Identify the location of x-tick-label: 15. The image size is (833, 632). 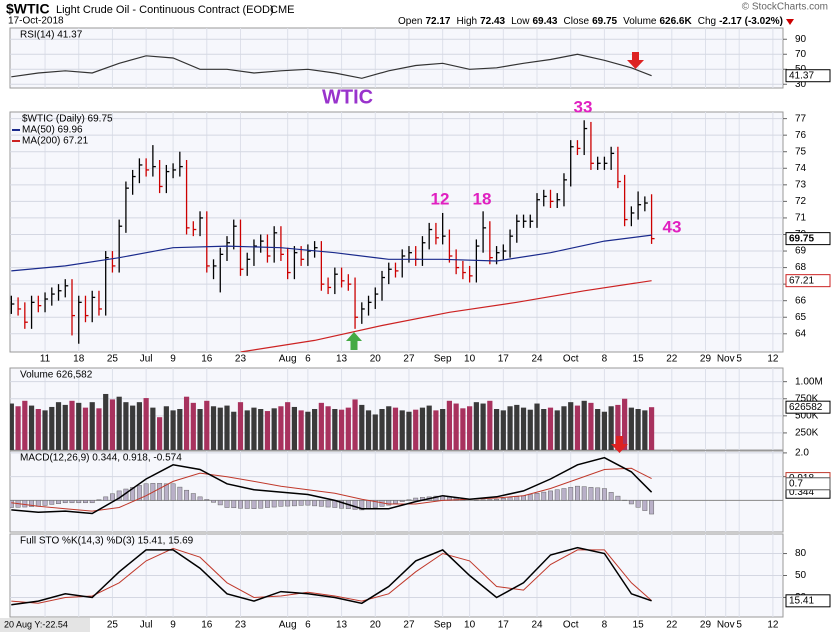
(639, 359).